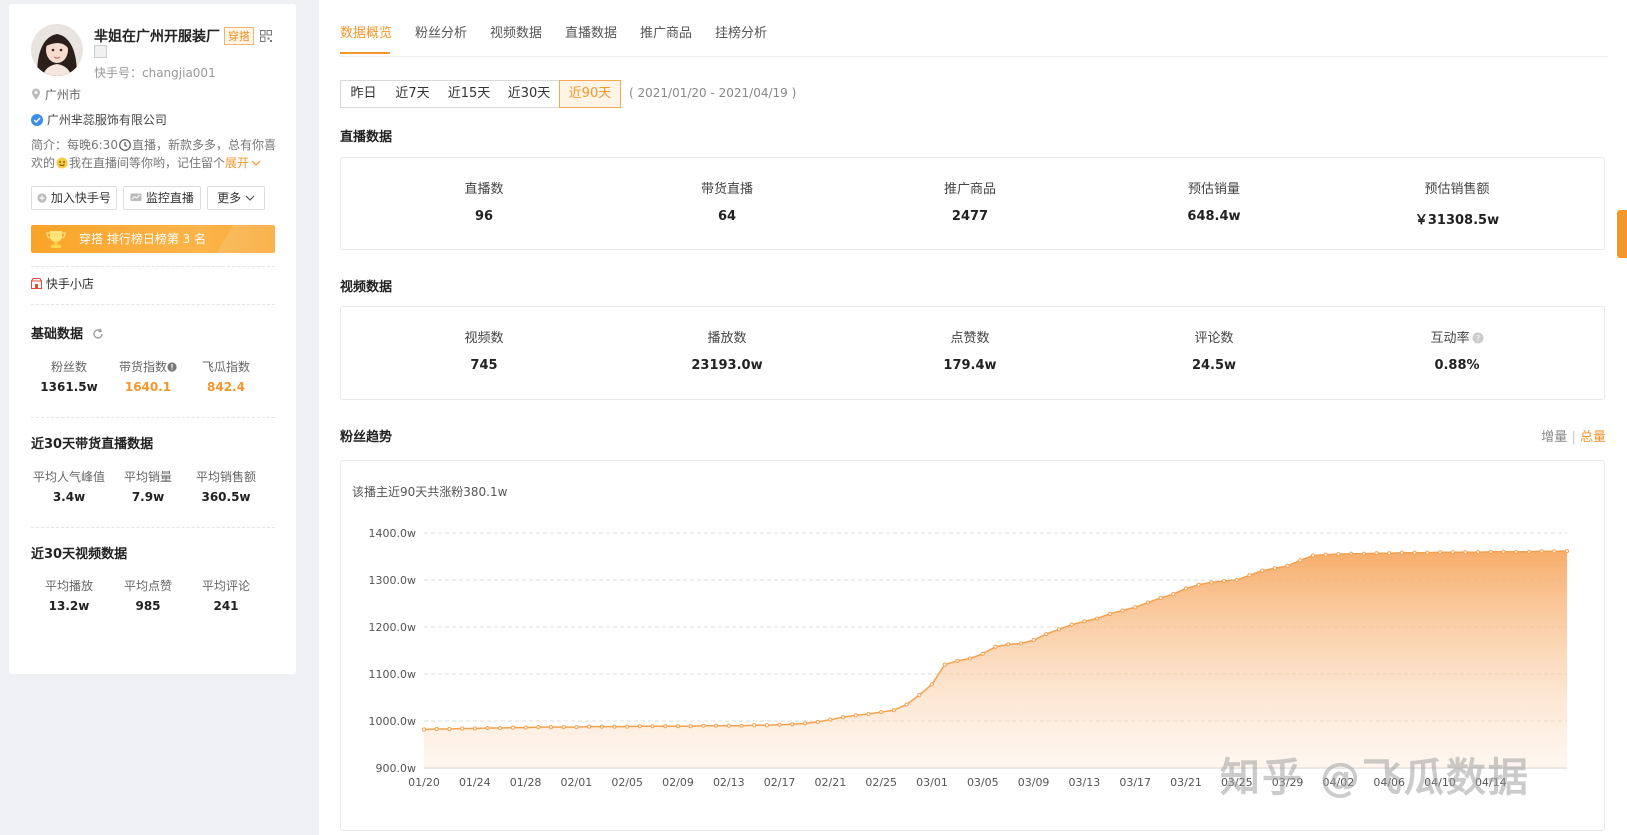 The height and width of the screenshot is (835, 1627). What do you see at coordinates (62, 283) in the screenshot?
I see `kuaishou-shop-link: 快手小店` at bounding box center [62, 283].